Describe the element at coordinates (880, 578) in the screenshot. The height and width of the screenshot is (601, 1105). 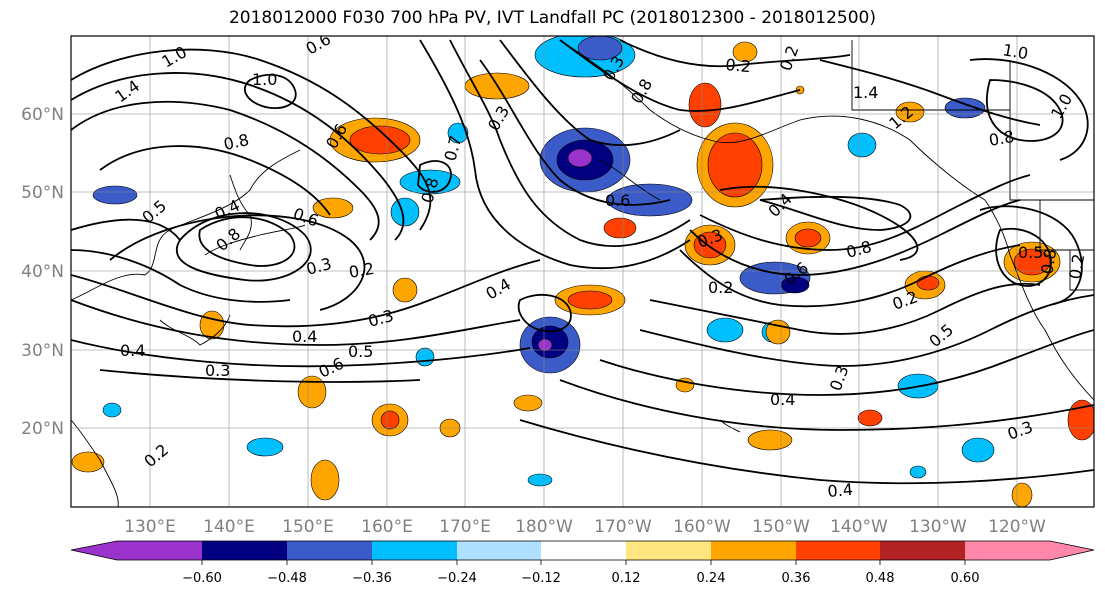
I see `colorbar-label: 0.48` at that location.